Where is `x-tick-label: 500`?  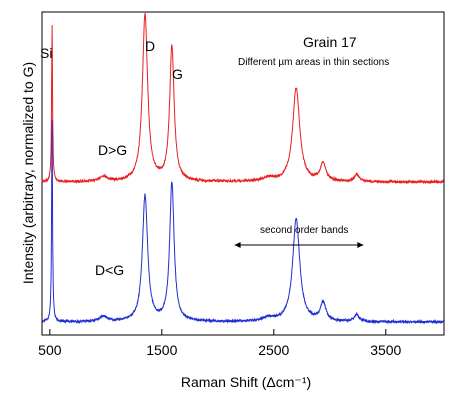 x-tick-label: 500 is located at coordinates (50, 350).